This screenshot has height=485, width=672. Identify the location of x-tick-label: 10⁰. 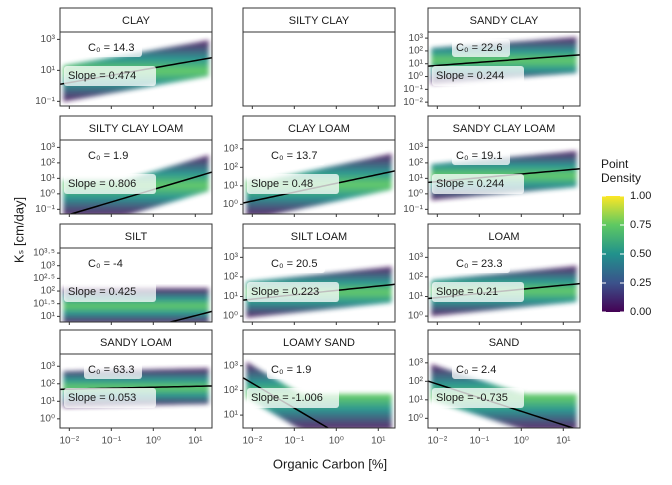
(153, 441).